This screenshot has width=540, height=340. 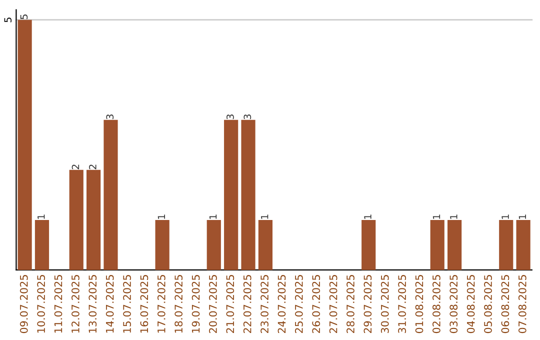 What do you see at coordinates (298, 304) in the screenshot?
I see `x-tick-label: 25.07.2025` at bounding box center [298, 304].